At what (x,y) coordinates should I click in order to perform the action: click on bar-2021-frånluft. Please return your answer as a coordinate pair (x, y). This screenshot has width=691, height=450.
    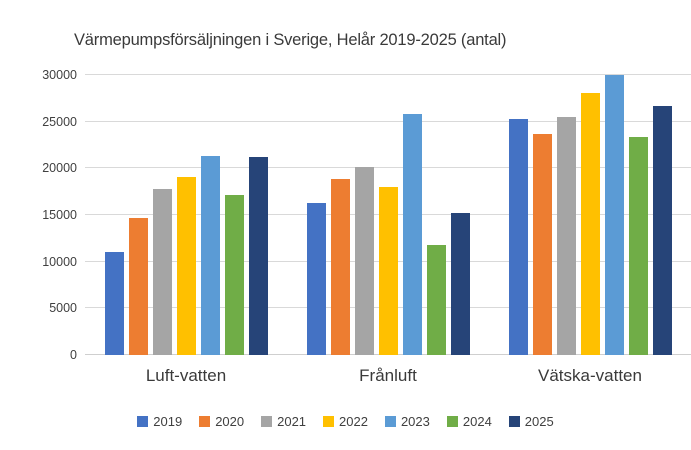
    Looking at the image, I should click on (364, 261).